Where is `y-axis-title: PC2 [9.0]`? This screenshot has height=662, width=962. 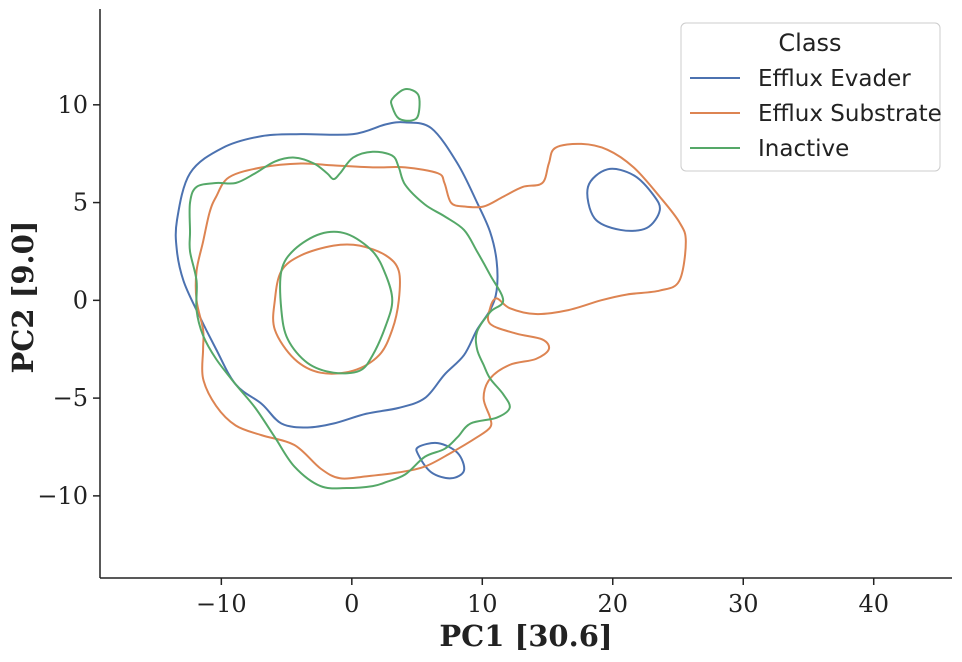 y-axis-title: PC2 [9.0] is located at coordinates (23, 296).